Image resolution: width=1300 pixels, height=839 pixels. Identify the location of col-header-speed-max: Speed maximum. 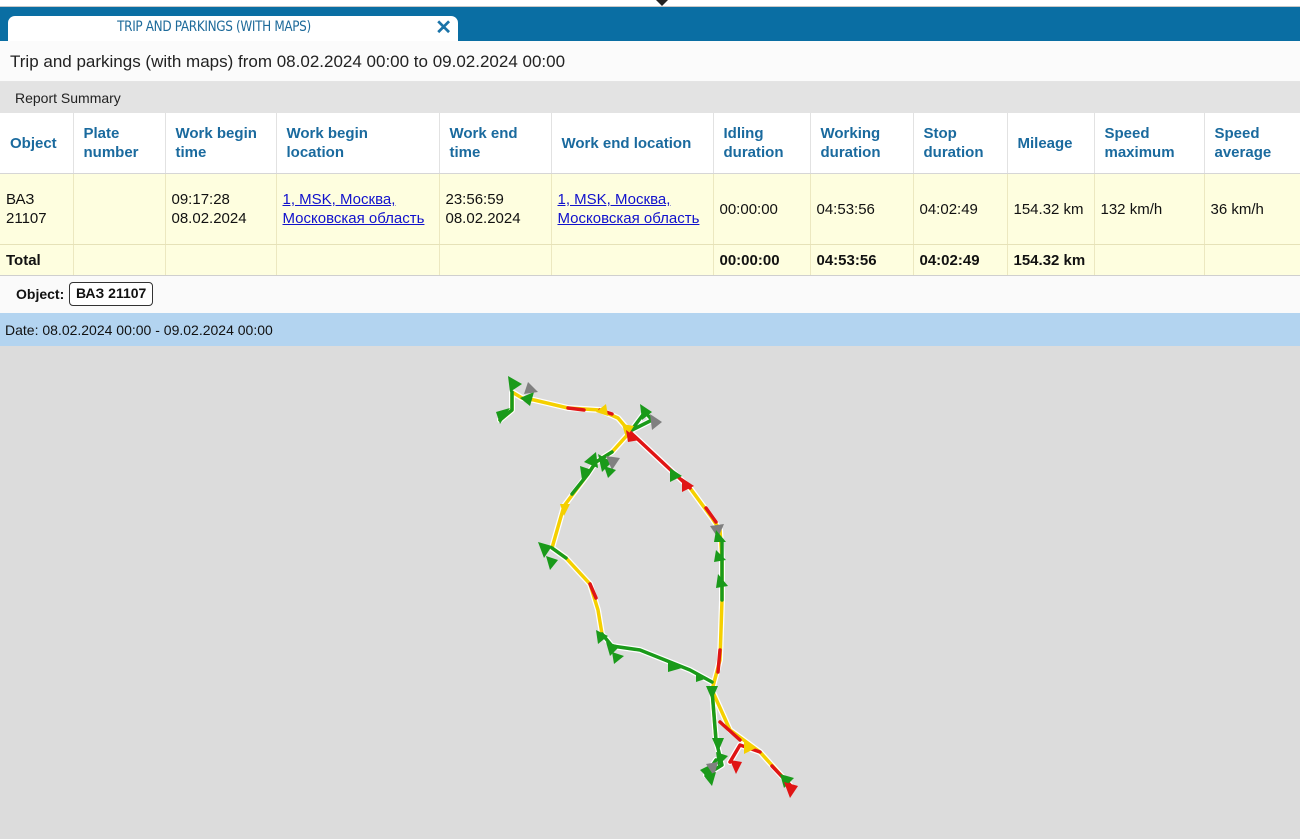
(1149, 143).